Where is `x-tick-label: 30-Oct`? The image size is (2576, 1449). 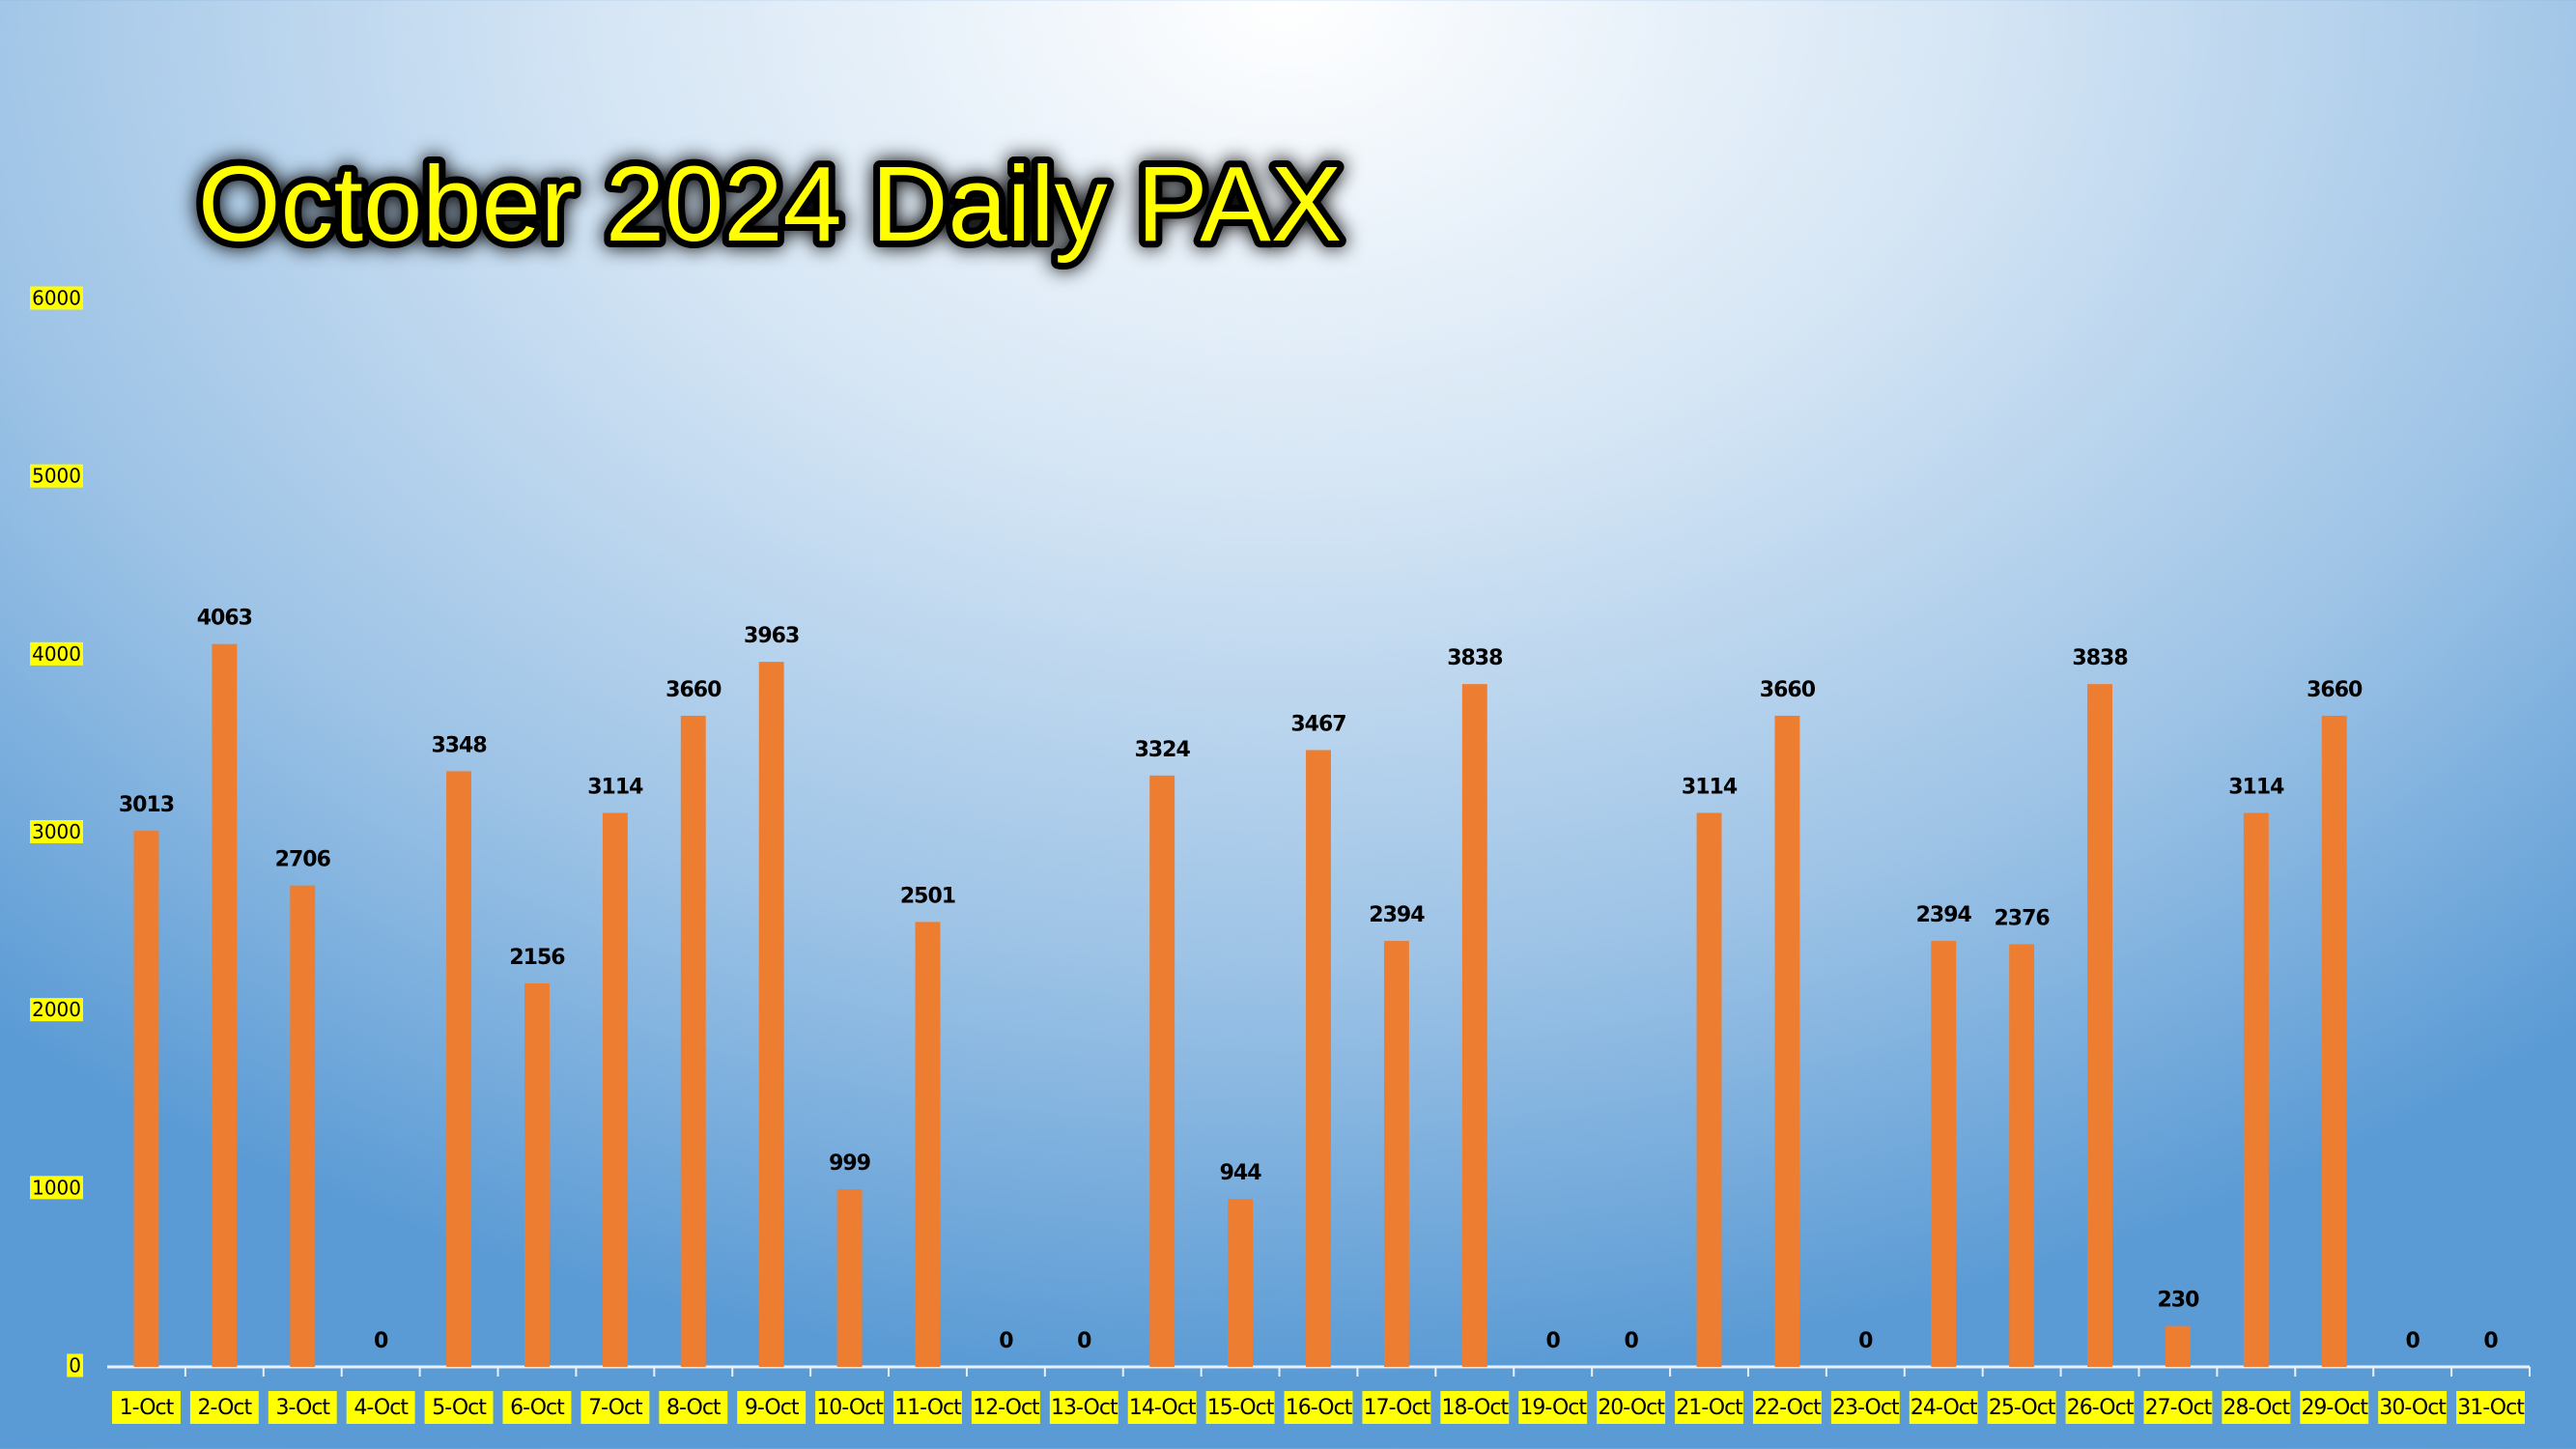 x-tick-label: 30-Oct is located at coordinates (2413, 1408).